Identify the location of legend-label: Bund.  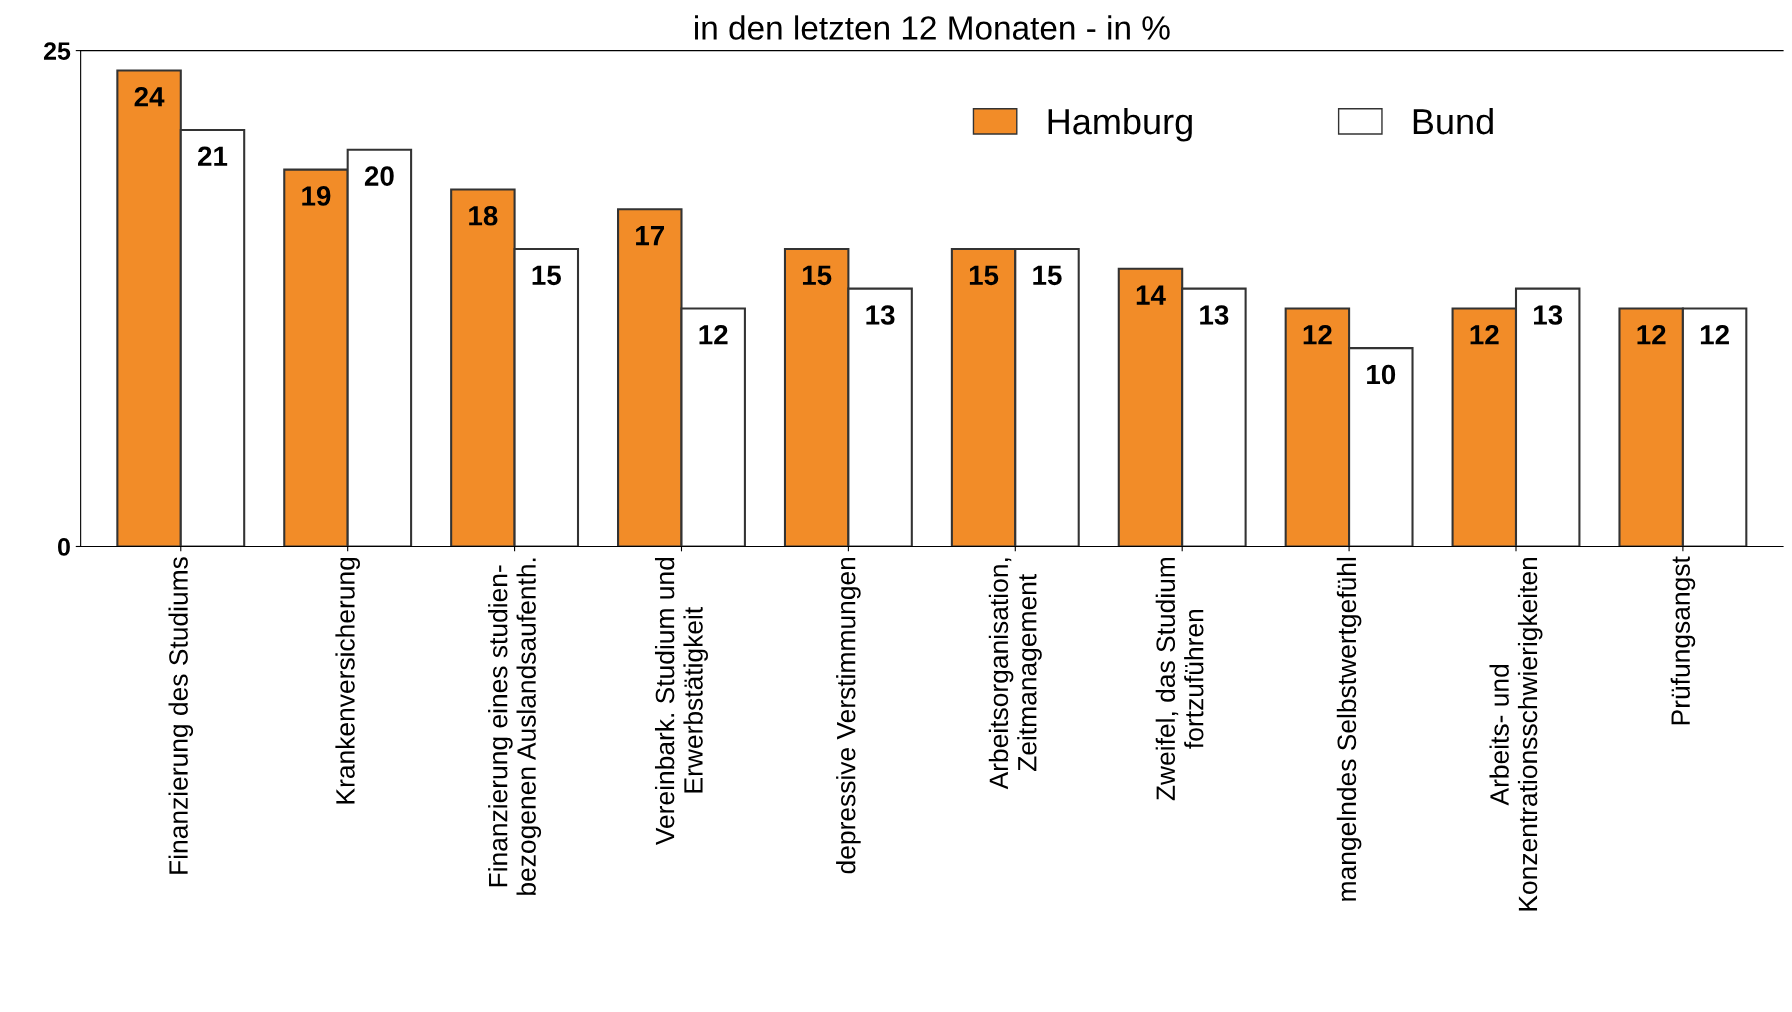
(1453, 121).